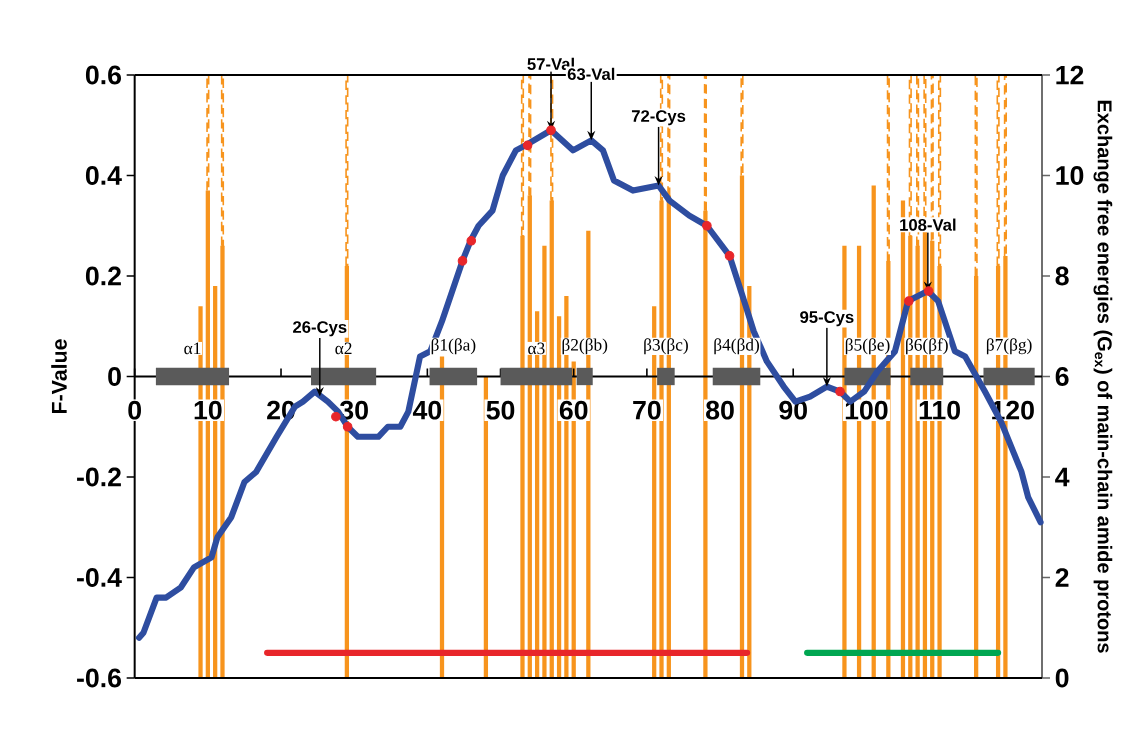 The height and width of the screenshot is (753, 1146). Describe the element at coordinates (1062, 477) in the screenshot. I see `y2-tick-label: 4` at that location.